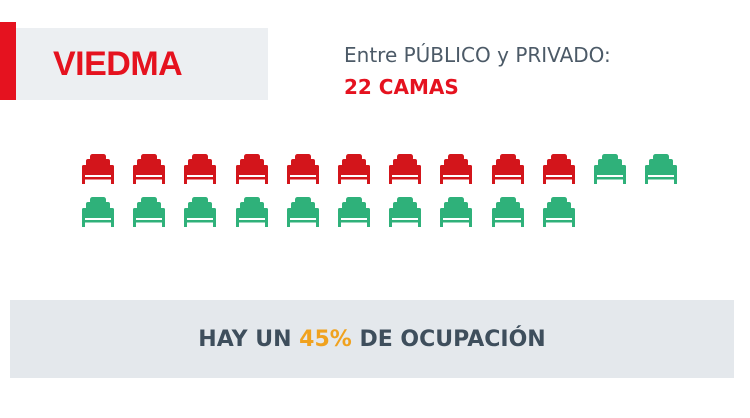  What do you see at coordinates (401, 87) in the screenshot?
I see `beds-total-label: 22 CAMAS` at bounding box center [401, 87].